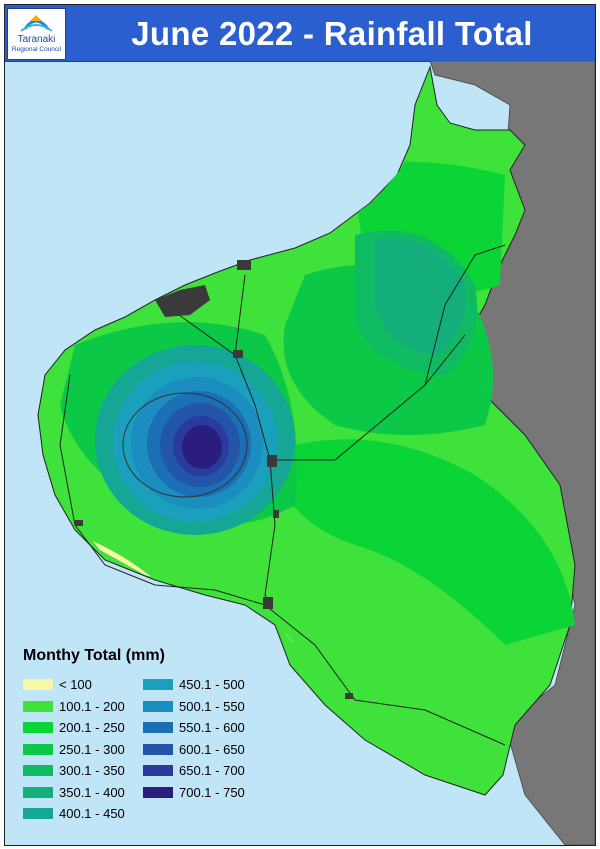 The image size is (600, 849). I want to click on legend-label: 350.1 - 400, so click(92, 792).